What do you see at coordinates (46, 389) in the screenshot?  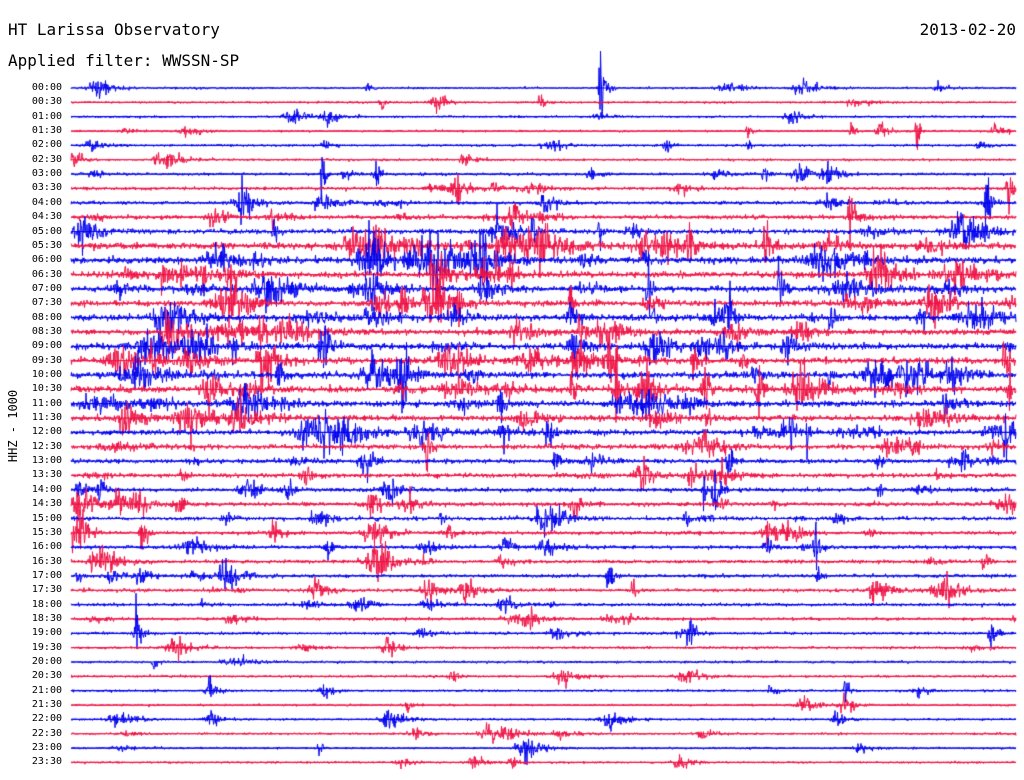 I see `time-label: 10:30` at bounding box center [46, 389].